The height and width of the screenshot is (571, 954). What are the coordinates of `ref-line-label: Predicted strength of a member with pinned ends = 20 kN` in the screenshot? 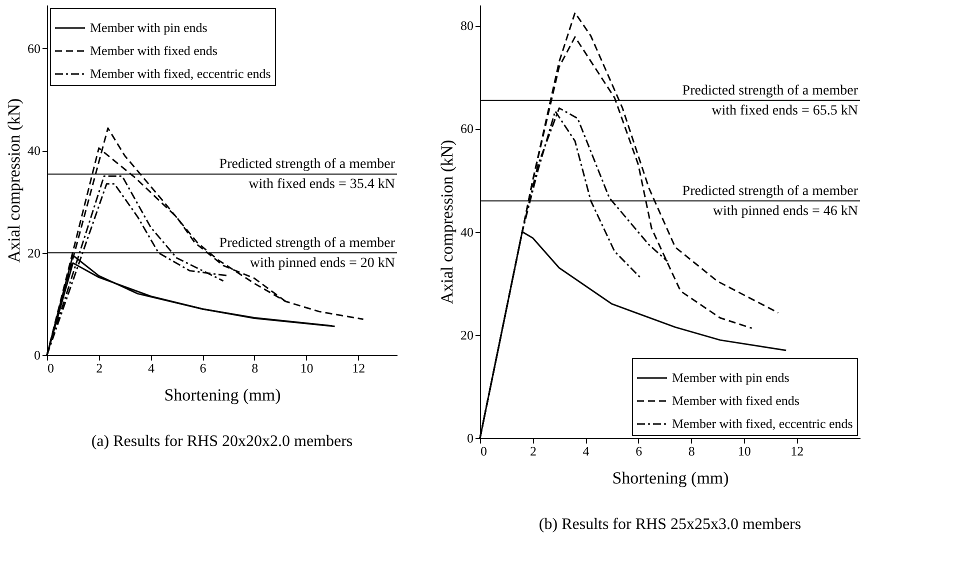 It's located at (307, 253).